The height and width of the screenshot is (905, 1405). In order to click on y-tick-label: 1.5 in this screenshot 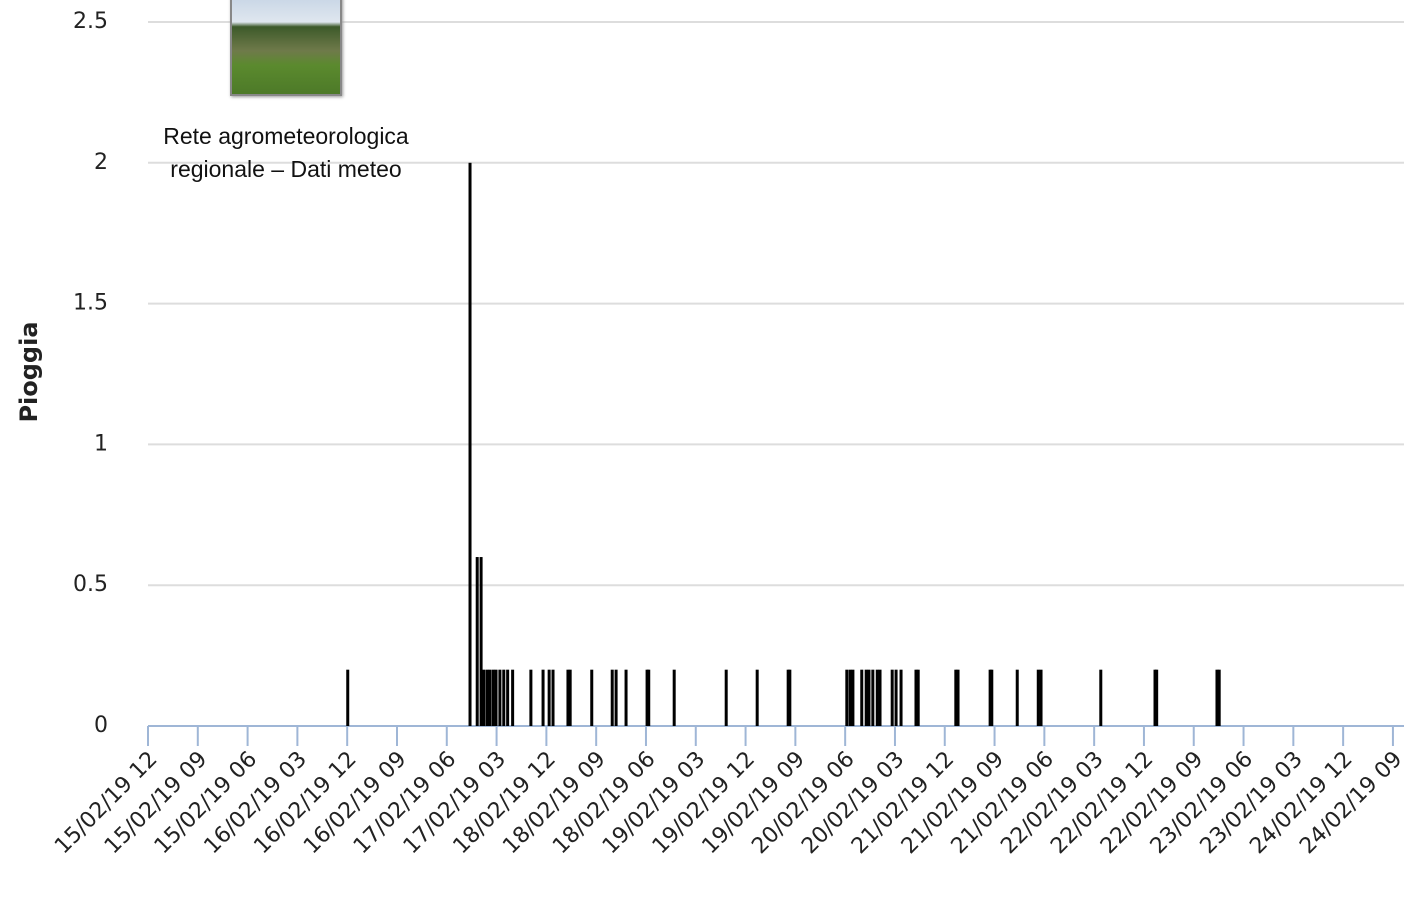, I will do `click(90, 303)`.